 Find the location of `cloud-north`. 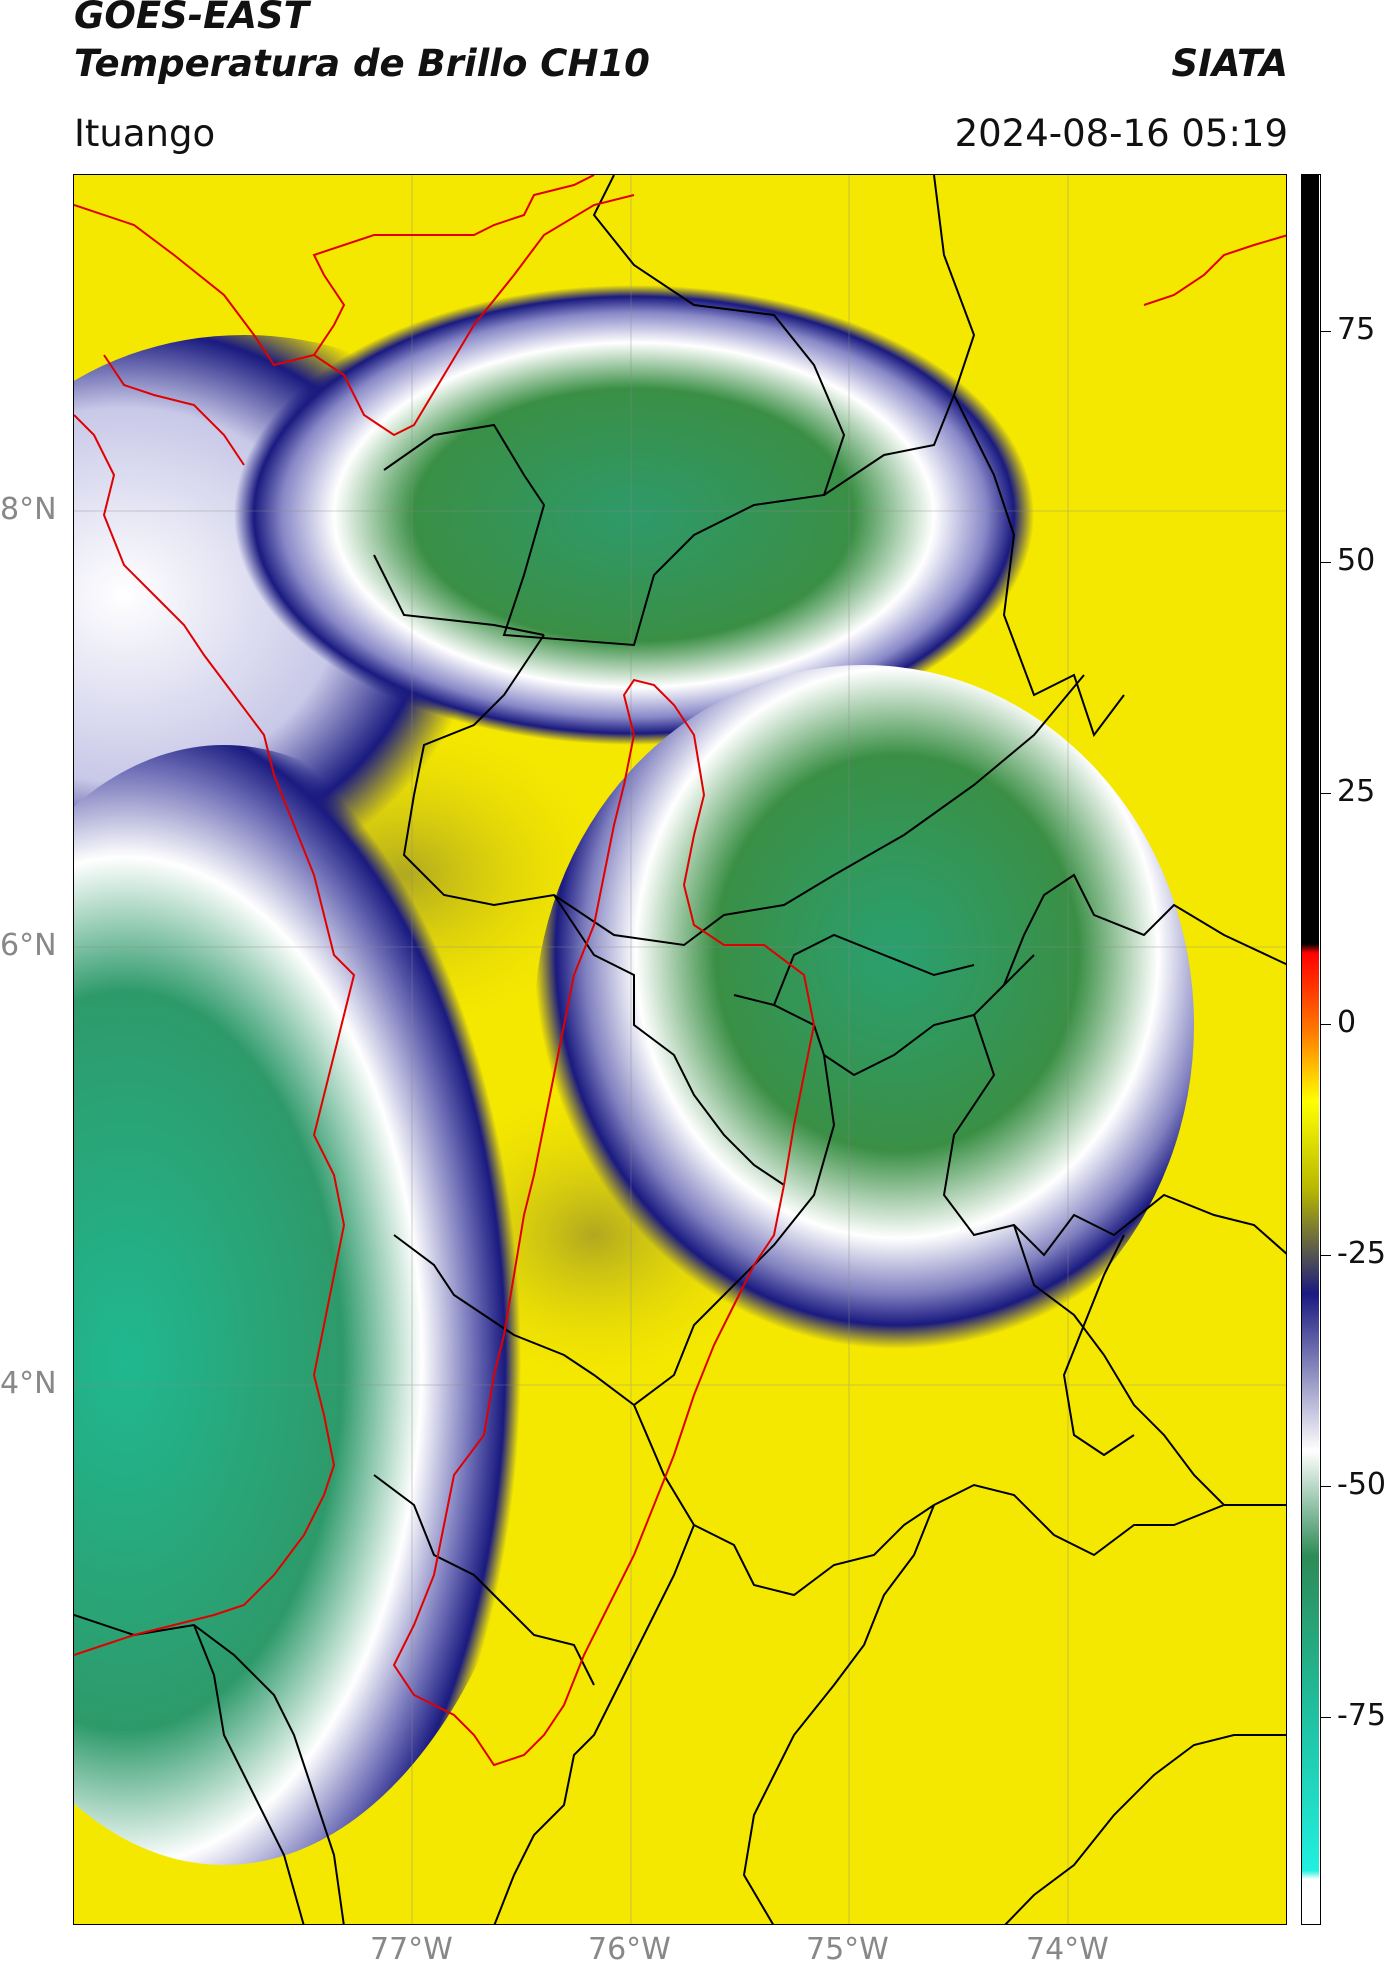

cloud-north is located at coordinates (634, 515).